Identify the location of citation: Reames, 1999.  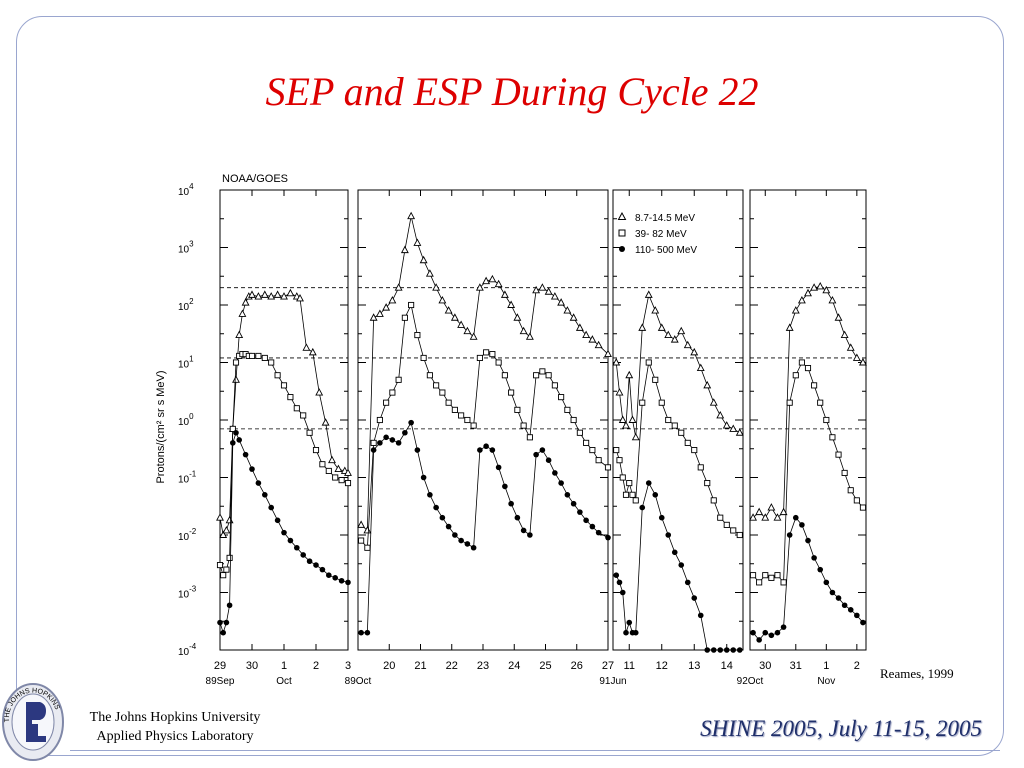
(917, 673).